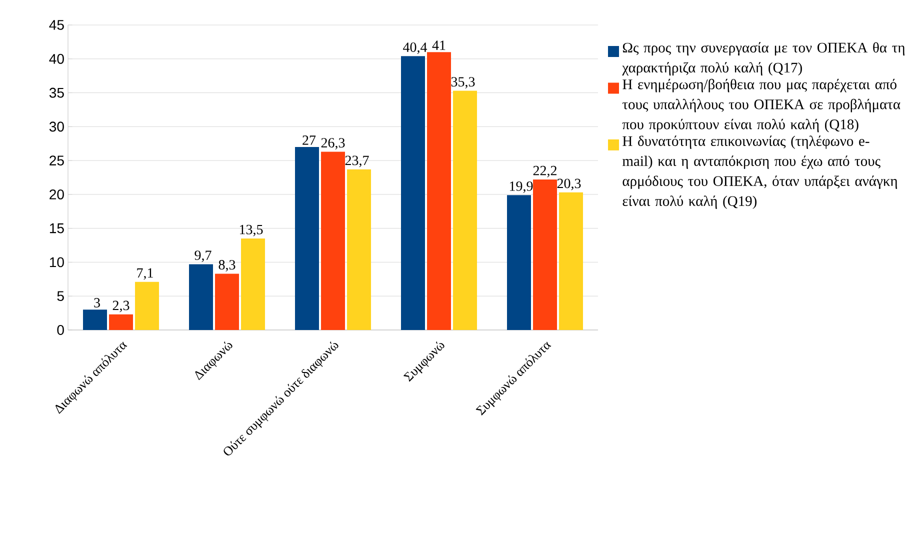  I want to click on y-tick-label: 20, so click(57, 194).